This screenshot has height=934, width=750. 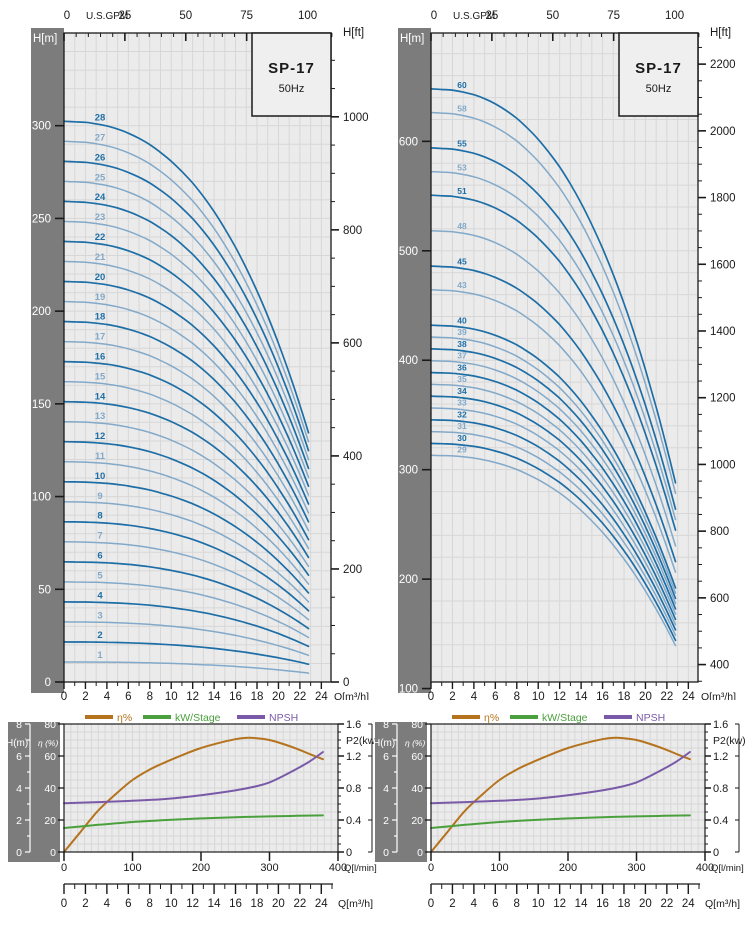 I want to click on q-axis: 0 2 4 6 8 10 12 14 16 18 20 22 24 Q[m³/h], so click(x=582, y=691).